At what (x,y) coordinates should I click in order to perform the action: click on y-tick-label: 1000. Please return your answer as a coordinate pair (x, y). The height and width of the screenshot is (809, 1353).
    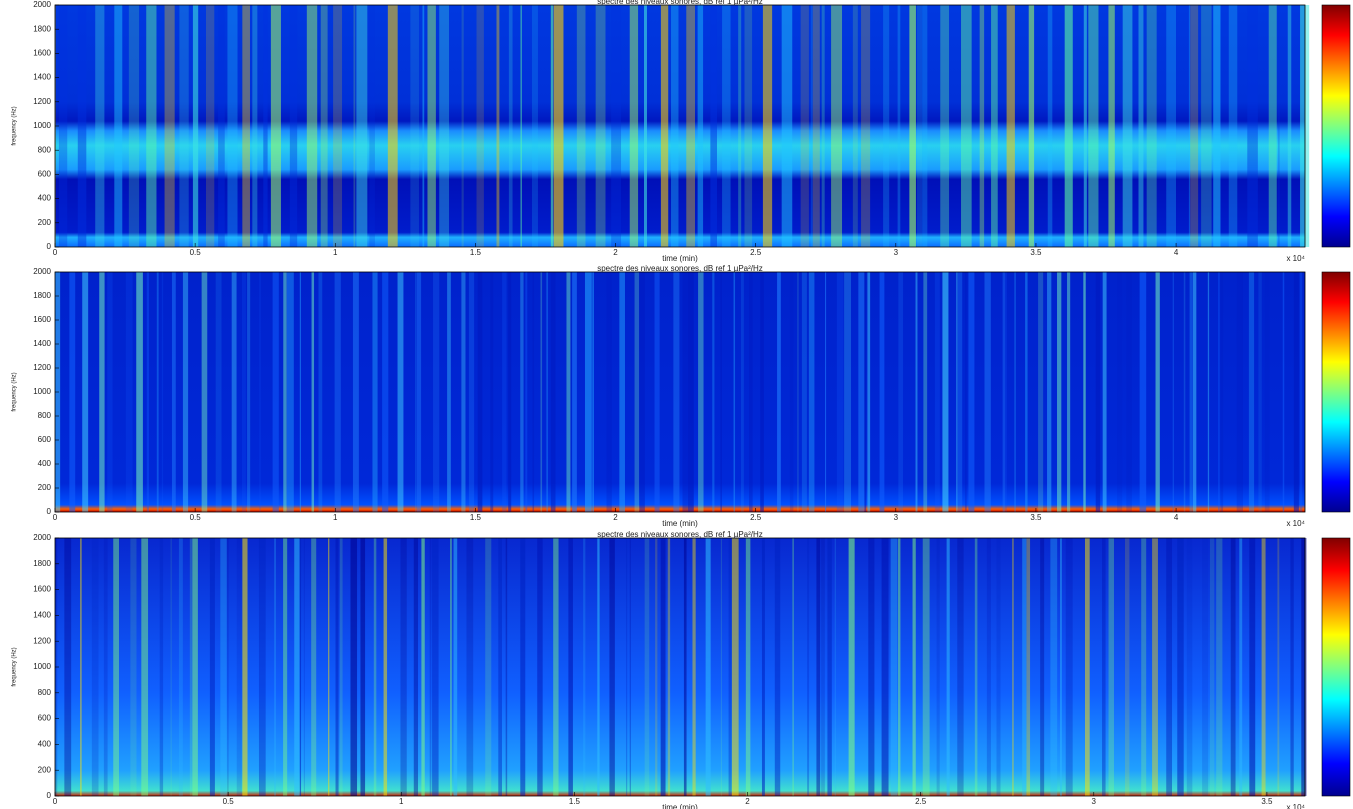
    Looking at the image, I should click on (42, 391).